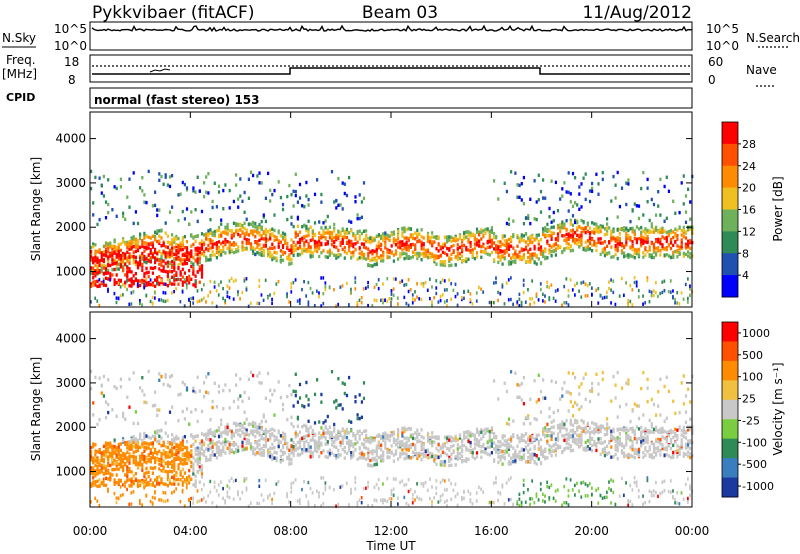  I want to click on x-tick-label: 08:00, so click(290, 531).